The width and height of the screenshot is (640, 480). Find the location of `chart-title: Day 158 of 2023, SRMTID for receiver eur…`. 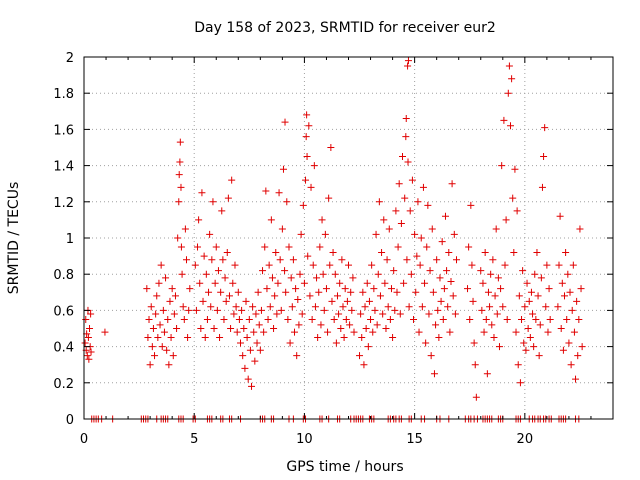

chart-title: Day 158 of 2023, SRMTID for receiver eur… is located at coordinates (345, 28).